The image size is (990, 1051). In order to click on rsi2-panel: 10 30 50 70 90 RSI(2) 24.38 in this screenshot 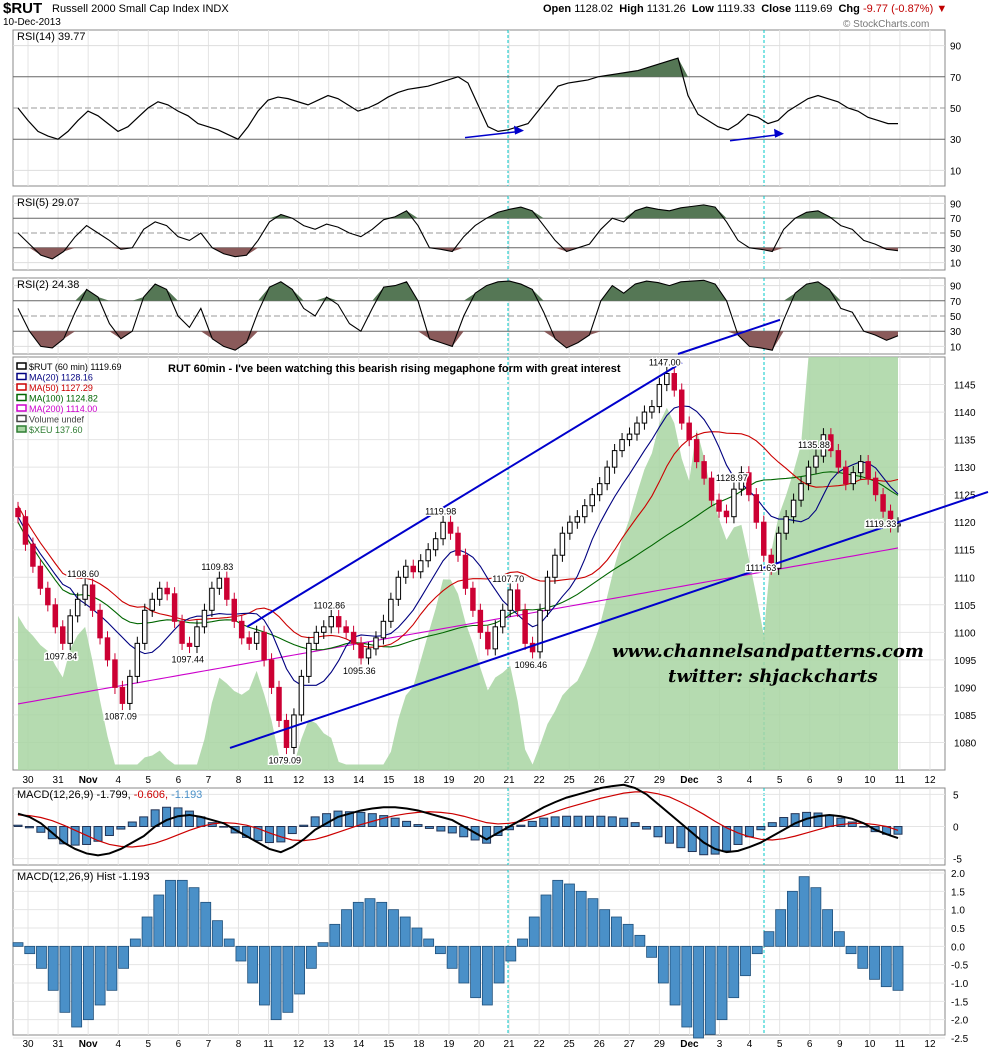, I will do `click(487, 316)`.